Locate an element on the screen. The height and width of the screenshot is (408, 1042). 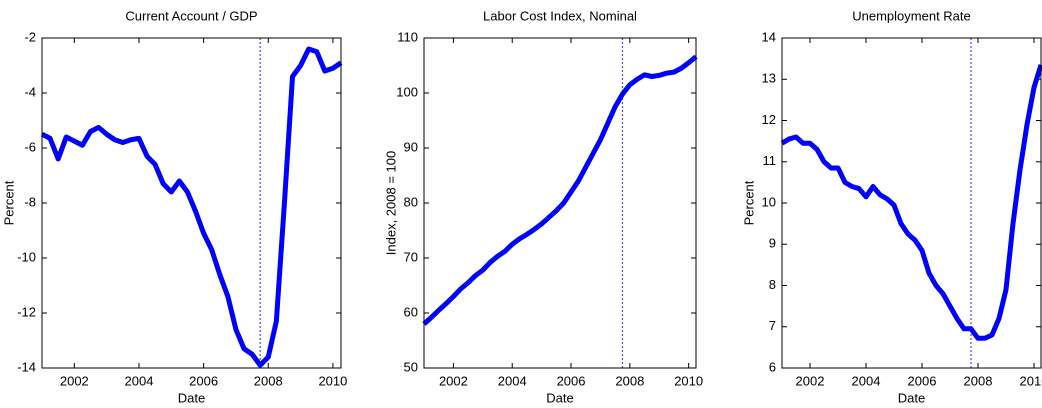
y-tick-label: 100 is located at coordinates (407, 91).